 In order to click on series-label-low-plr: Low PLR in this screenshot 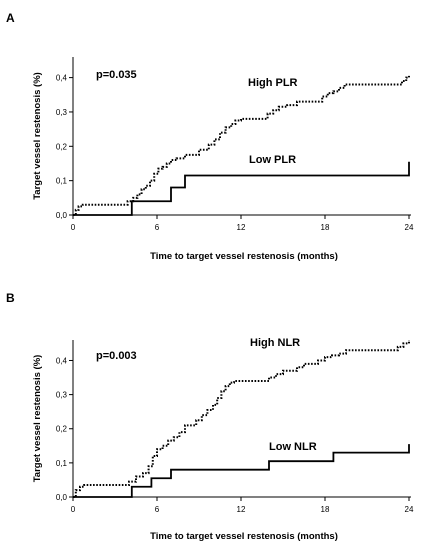, I will do `click(272, 160)`.